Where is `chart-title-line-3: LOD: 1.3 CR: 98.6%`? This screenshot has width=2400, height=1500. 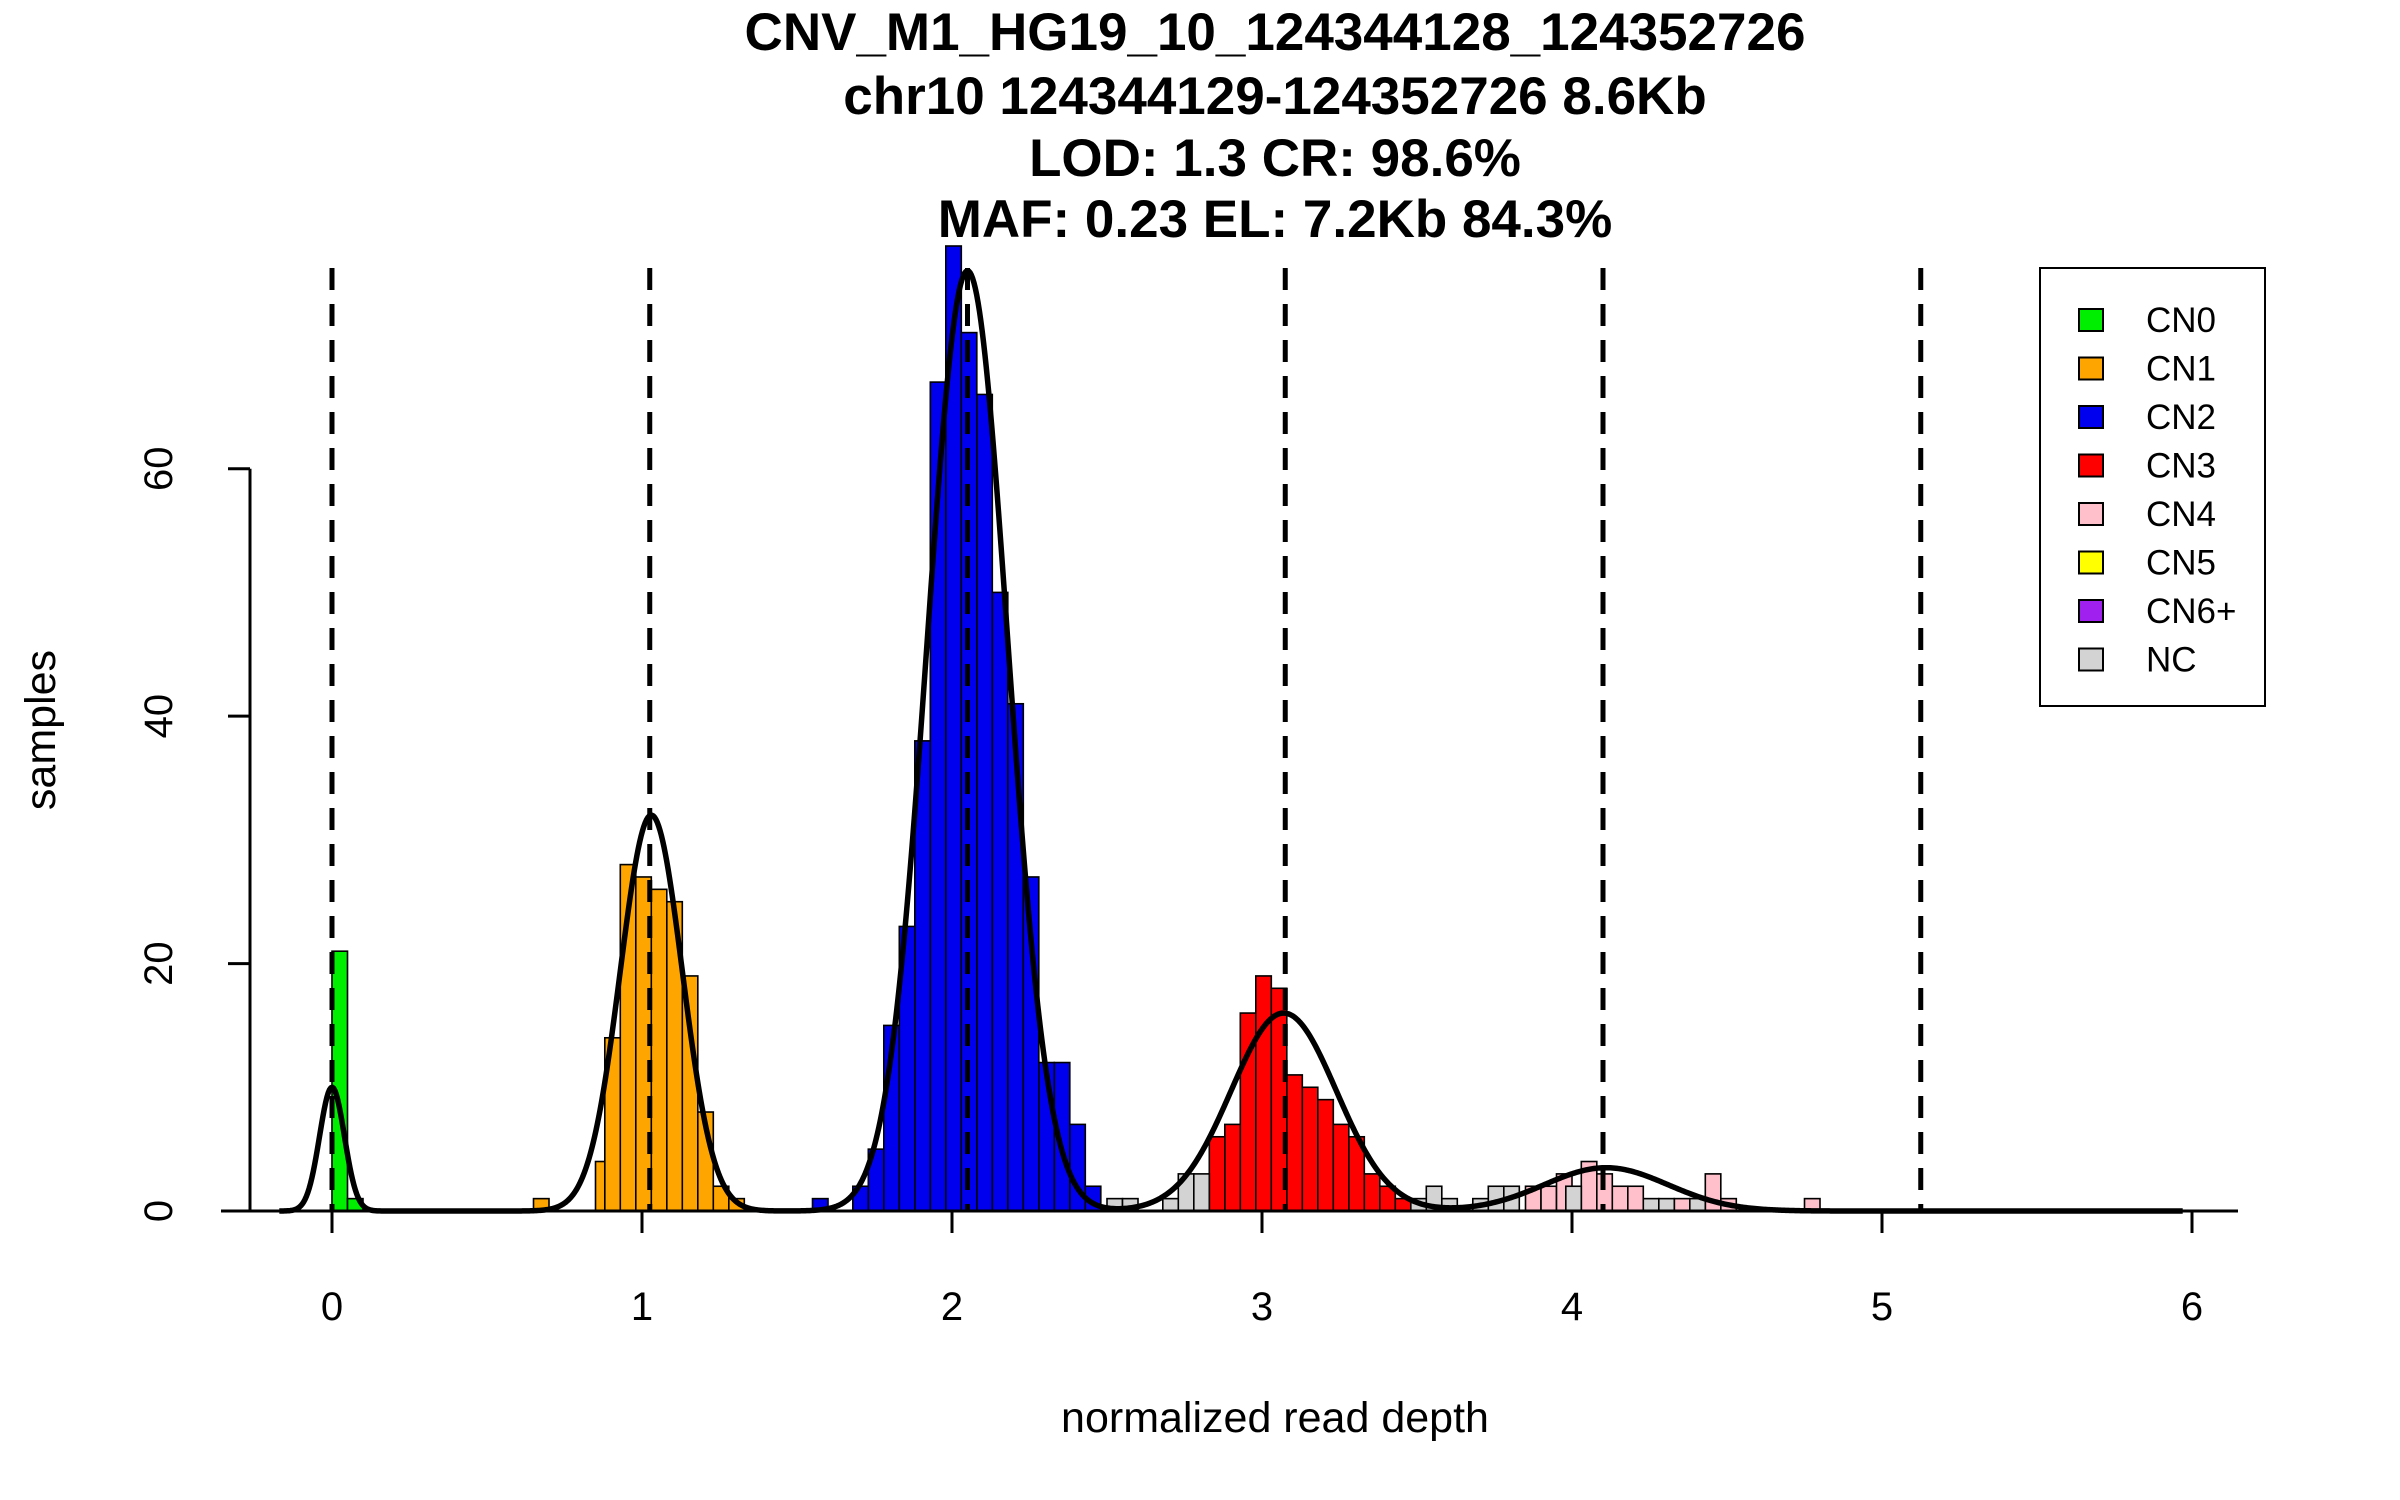 chart-title-line-3: LOD: 1.3 CR: 98.6% is located at coordinates (1275, 158).